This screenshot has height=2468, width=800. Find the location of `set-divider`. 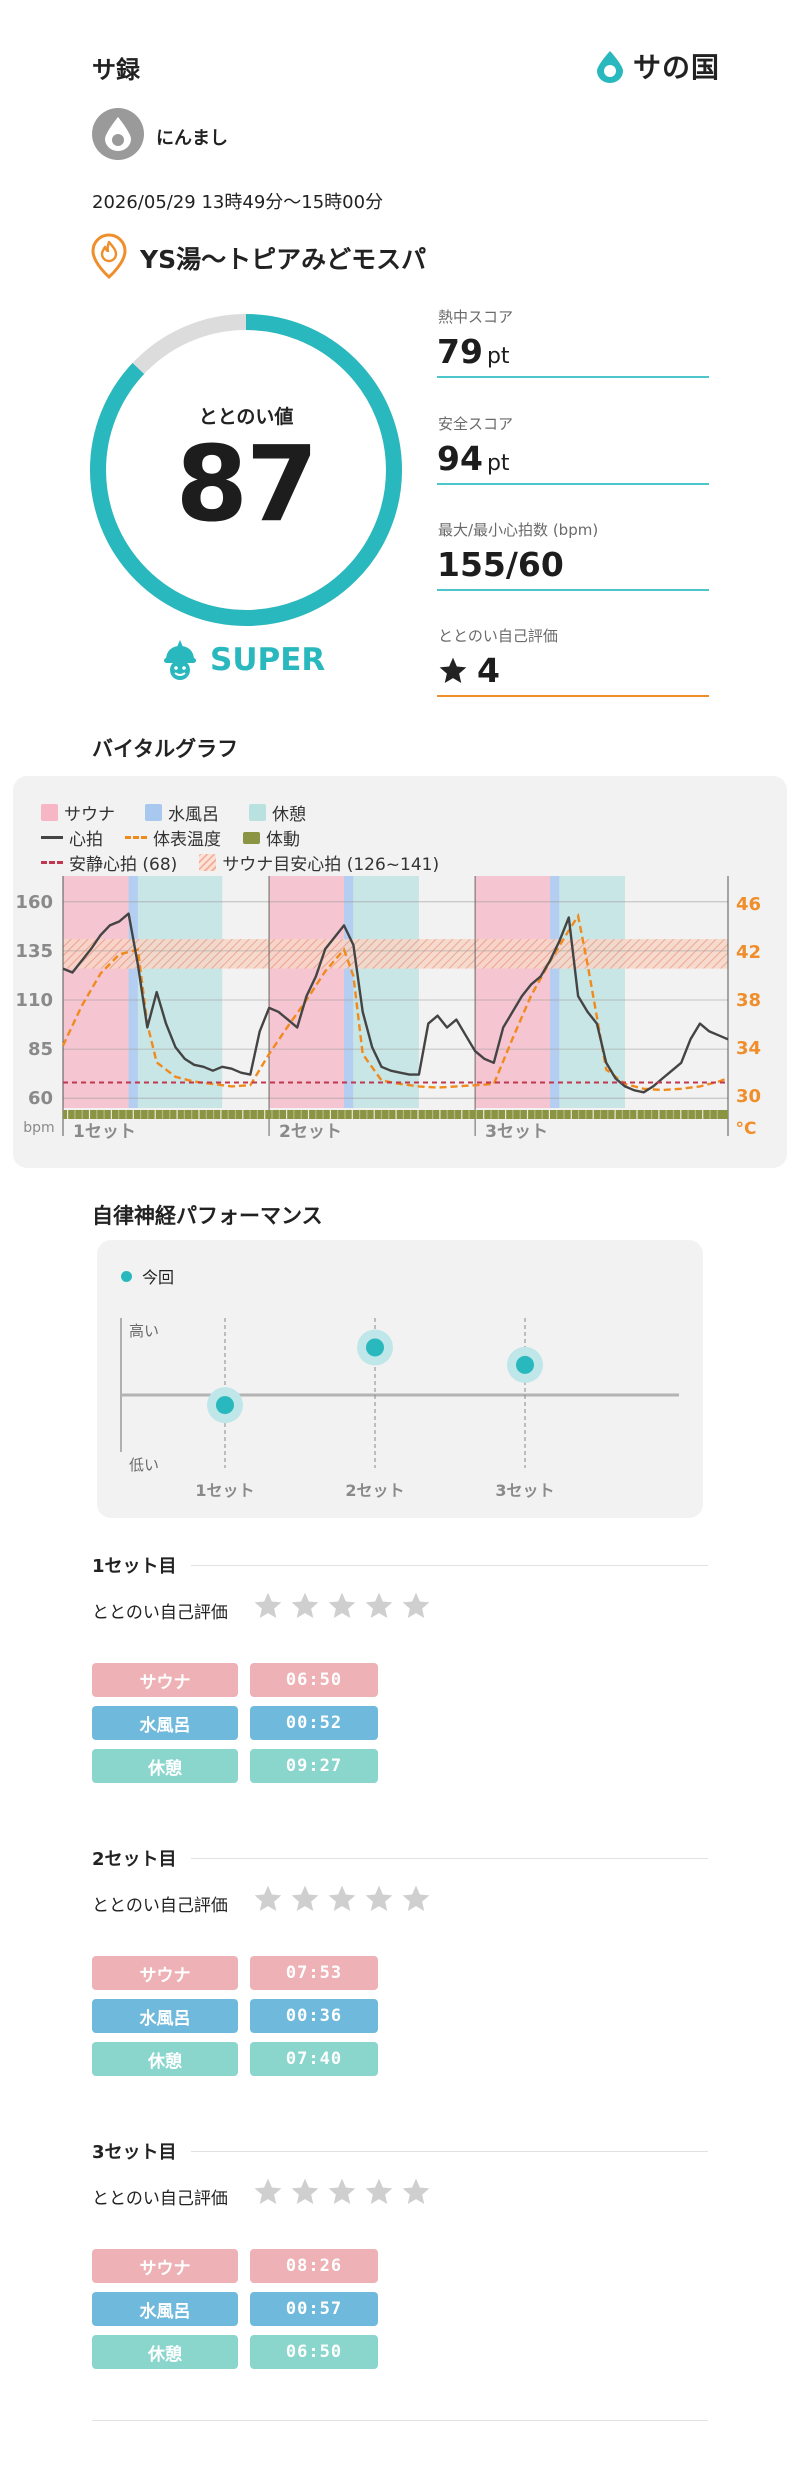

set-divider is located at coordinates (449, 2151).